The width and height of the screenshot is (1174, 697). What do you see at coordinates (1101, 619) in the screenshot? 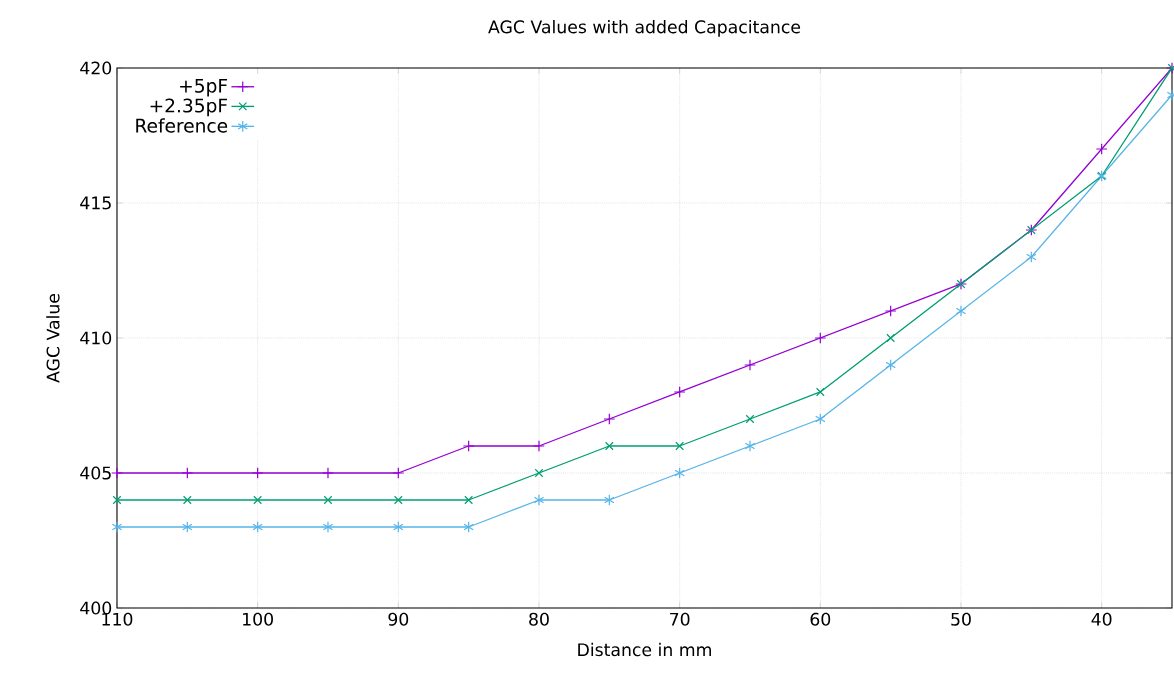
I see `x-tick-label: 40` at bounding box center [1101, 619].